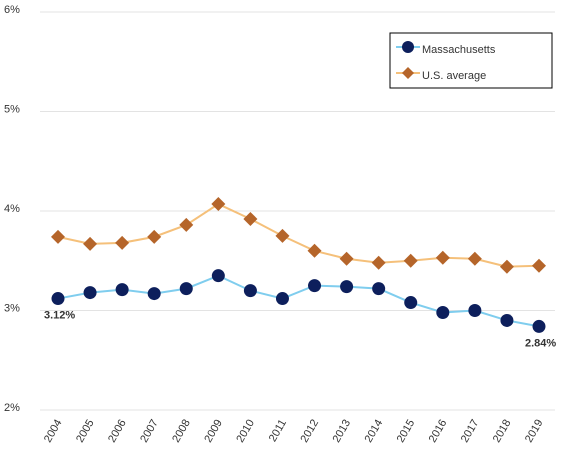  I want to click on x-tick-label: 2014, so click(374, 431).